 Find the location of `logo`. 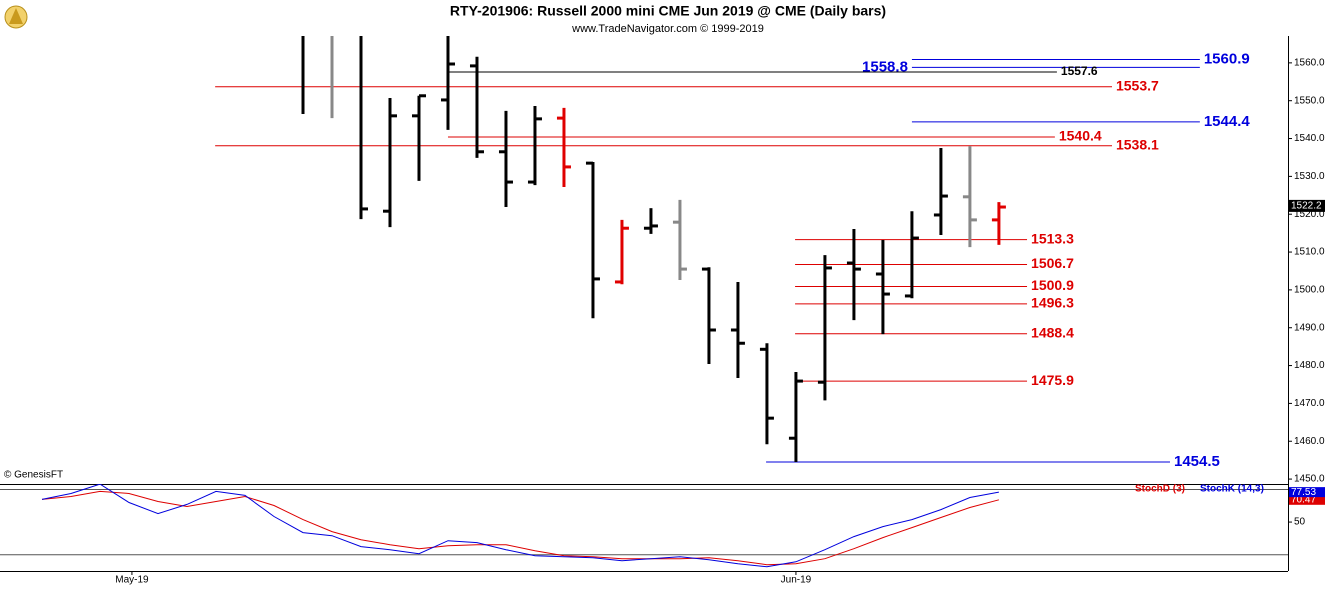

logo is located at coordinates (16, 17).